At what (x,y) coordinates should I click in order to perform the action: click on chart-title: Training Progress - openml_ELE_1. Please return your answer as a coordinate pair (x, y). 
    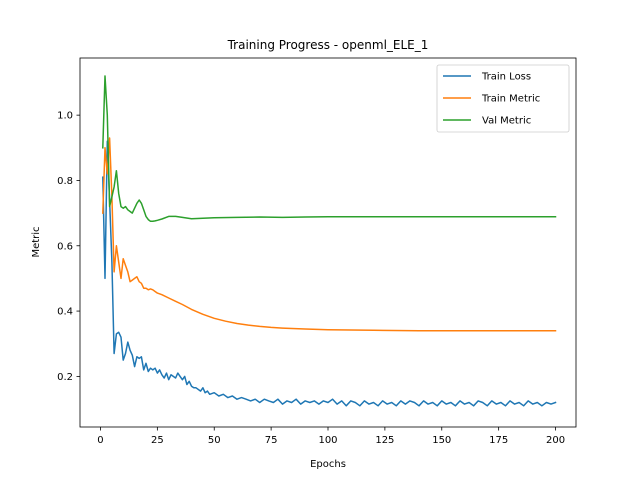
    Looking at the image, I should click on (328, 45).